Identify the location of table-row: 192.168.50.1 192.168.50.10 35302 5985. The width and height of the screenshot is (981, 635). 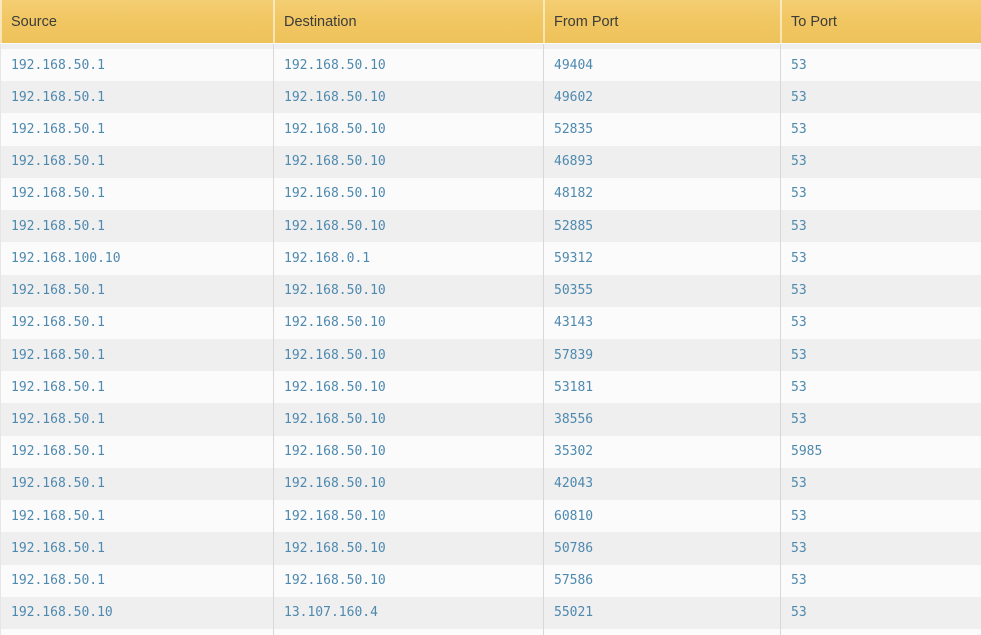
(490, 451).